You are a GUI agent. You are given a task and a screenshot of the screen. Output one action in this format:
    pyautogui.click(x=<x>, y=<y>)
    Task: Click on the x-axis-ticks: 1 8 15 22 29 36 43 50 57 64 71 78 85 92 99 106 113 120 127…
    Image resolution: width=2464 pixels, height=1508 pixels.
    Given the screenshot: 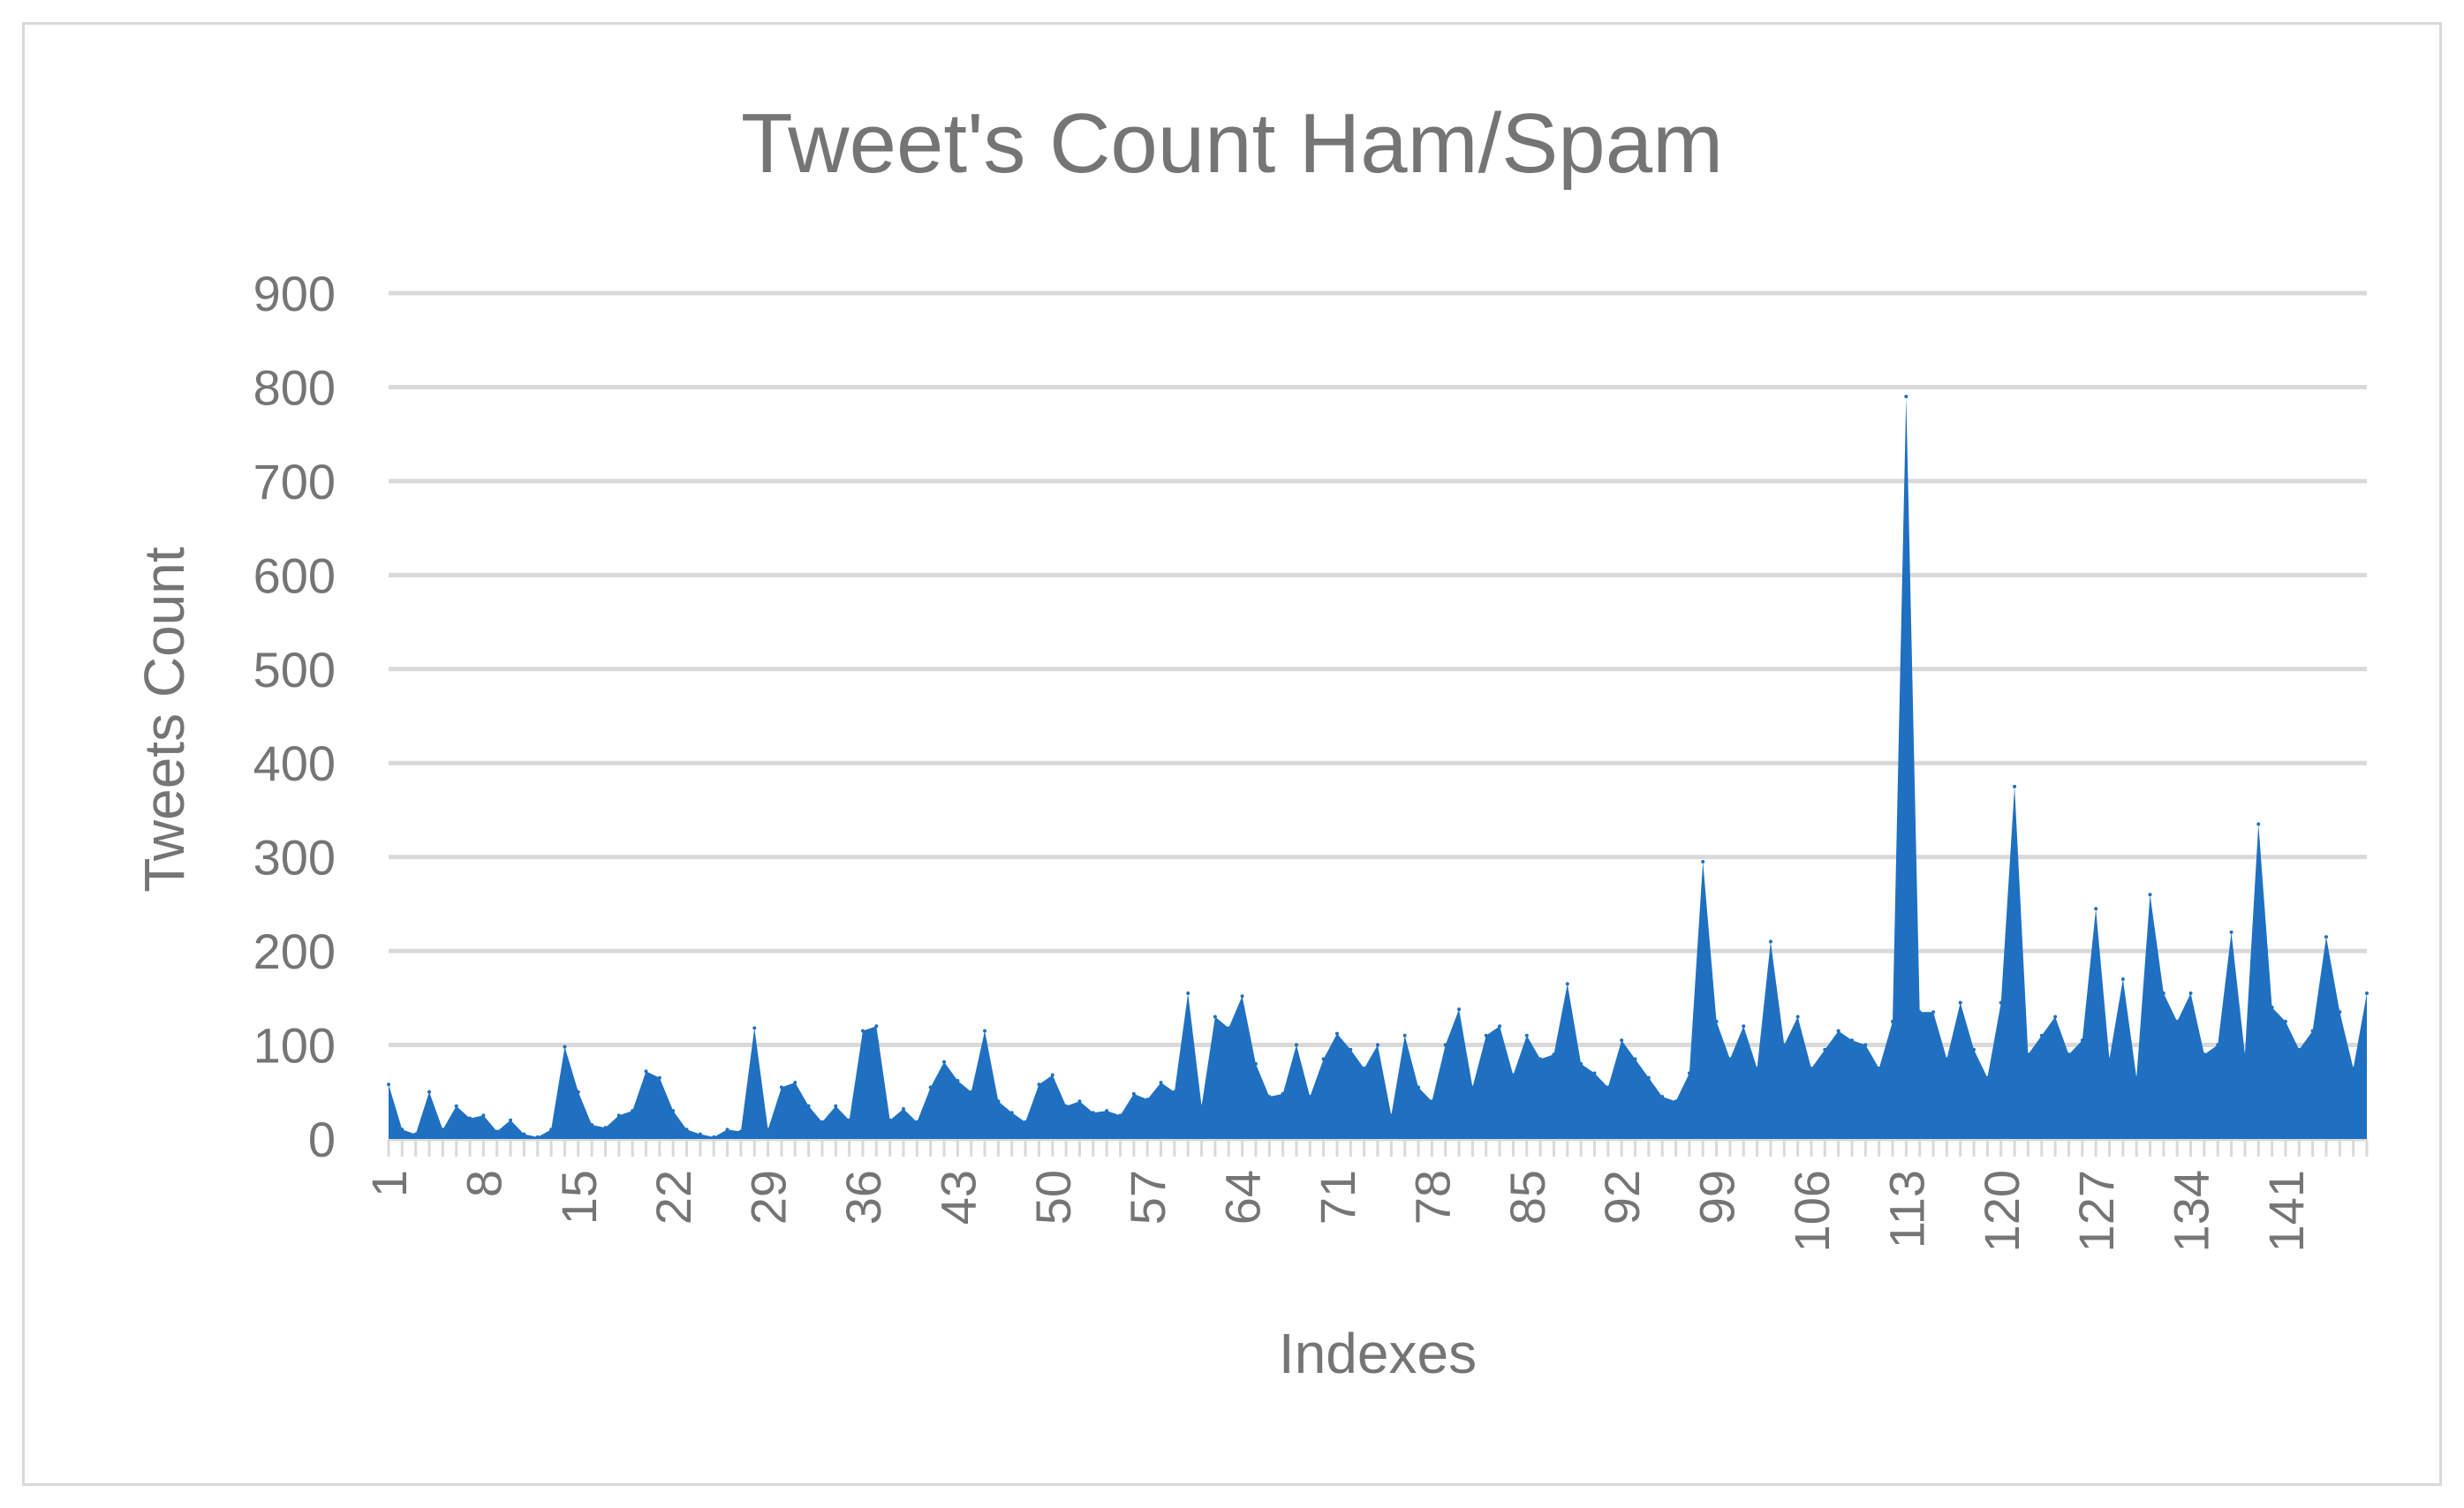 What is the action you would take?
    pyautogui.click(x=1365, y=1195)
    